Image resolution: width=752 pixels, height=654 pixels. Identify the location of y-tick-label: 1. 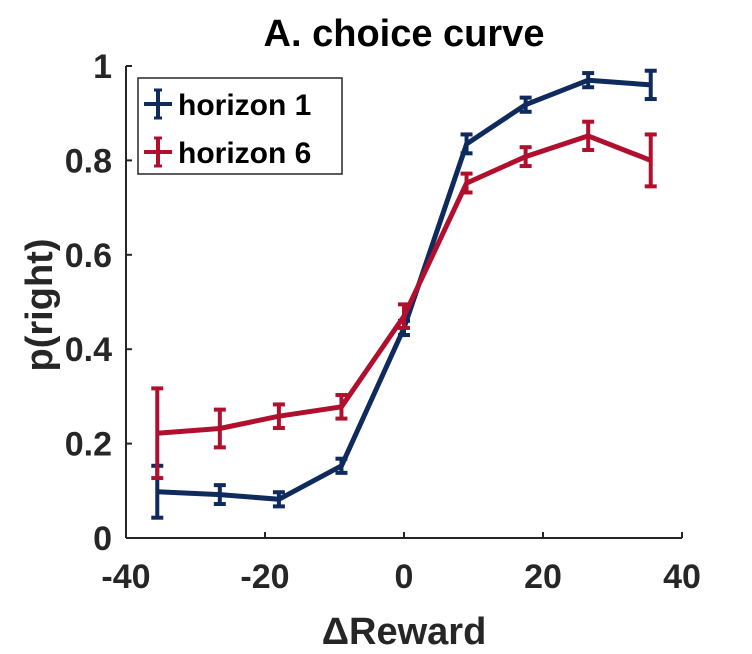
(102, 67).